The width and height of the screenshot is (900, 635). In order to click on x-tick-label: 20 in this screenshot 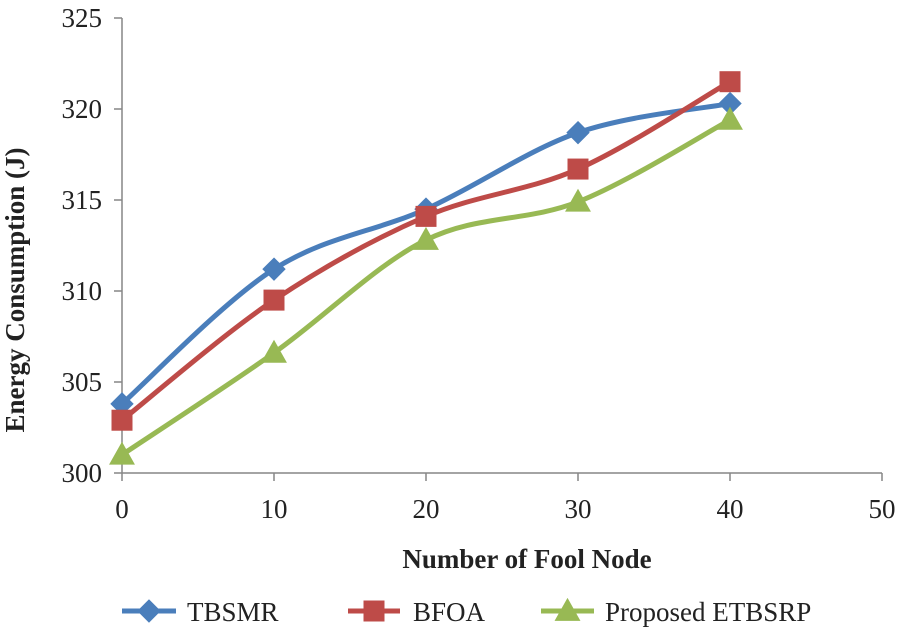, I will do `click(426, 509)`.